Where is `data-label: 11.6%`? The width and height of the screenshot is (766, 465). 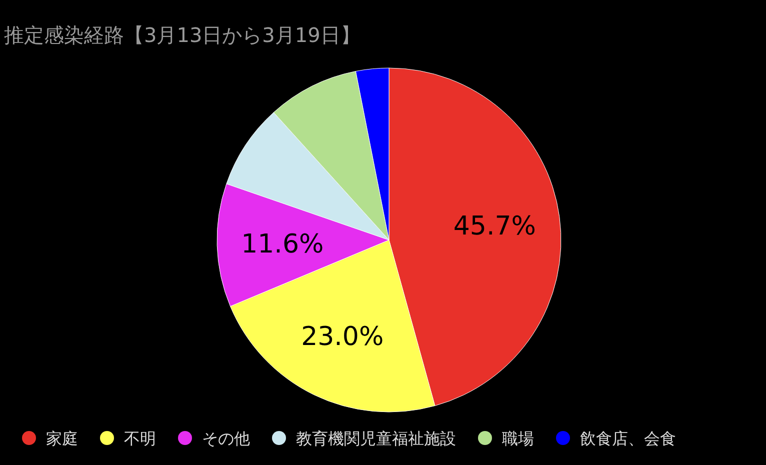 data-label: 11.6% is located at coordinates (282, 244).